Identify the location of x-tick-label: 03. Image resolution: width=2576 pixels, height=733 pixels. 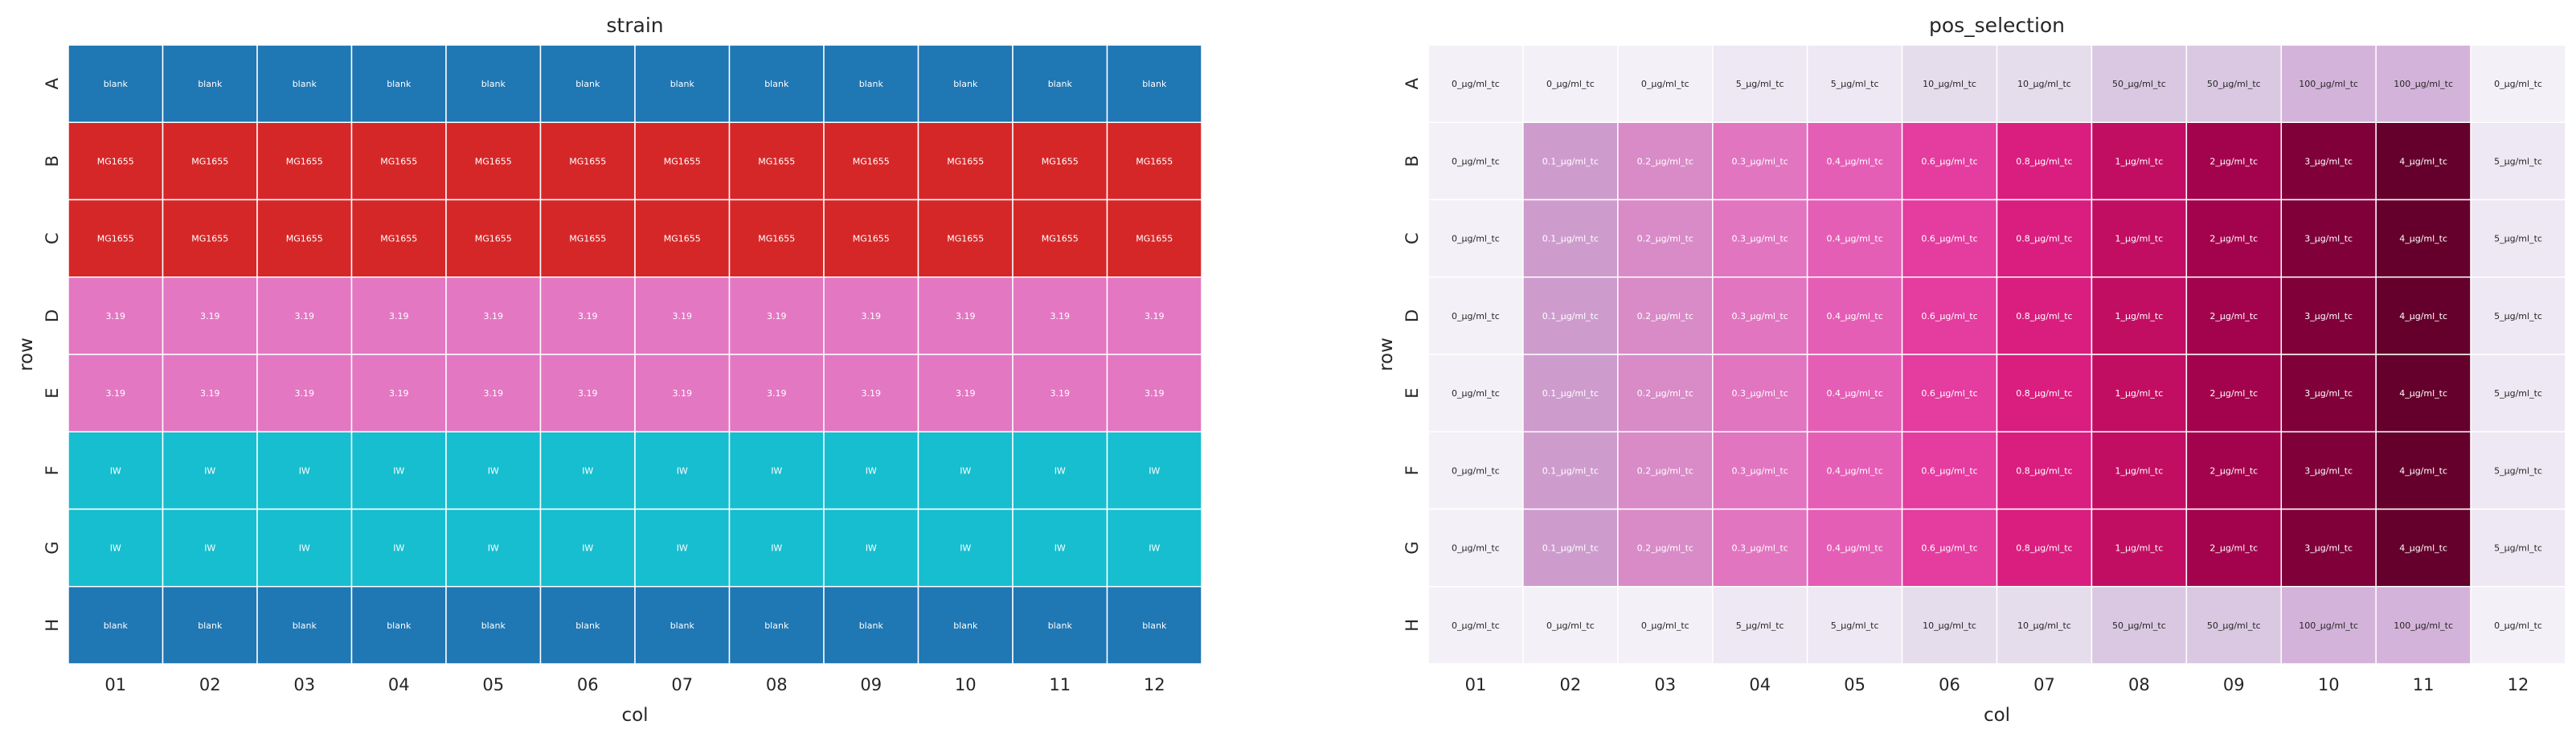
(1665, 684).